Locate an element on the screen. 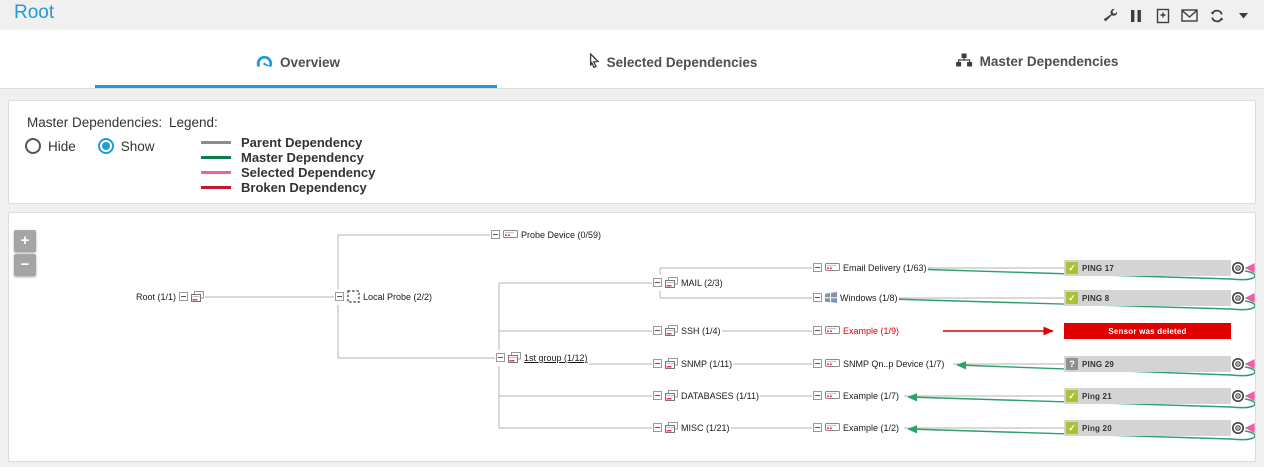 This screenshot has width=1264, height=467. sensor-bar: ✓ Ping 21 is located at coordinates (1147, 396).